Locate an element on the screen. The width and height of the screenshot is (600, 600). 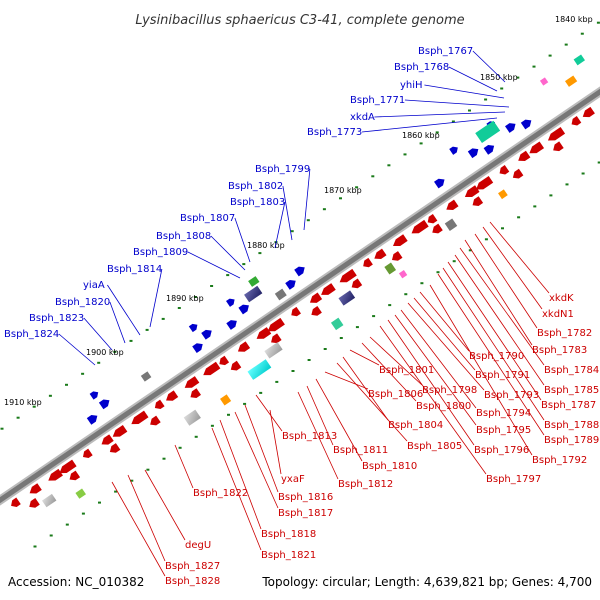
kbp-label: 1870 kbp is located at coordinates (343, 190).